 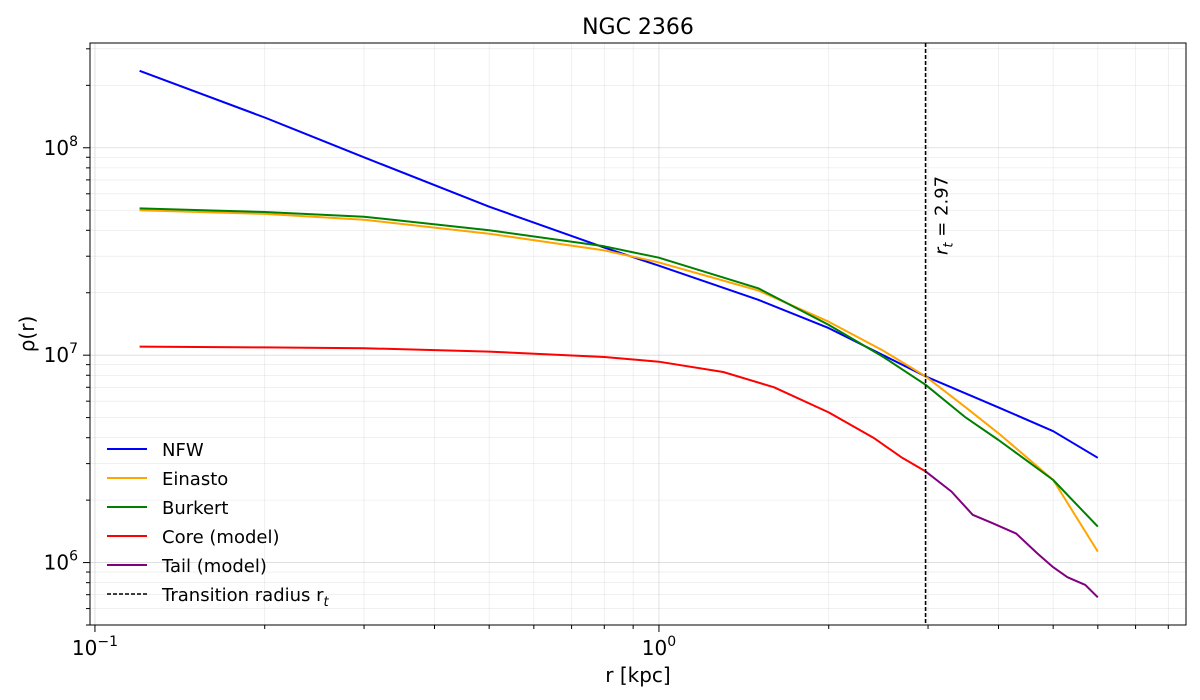 What do you see at coordinates (183, 450) in the screenshot?
I see `legend-entry: NFW` at bounding box center [183, 450].